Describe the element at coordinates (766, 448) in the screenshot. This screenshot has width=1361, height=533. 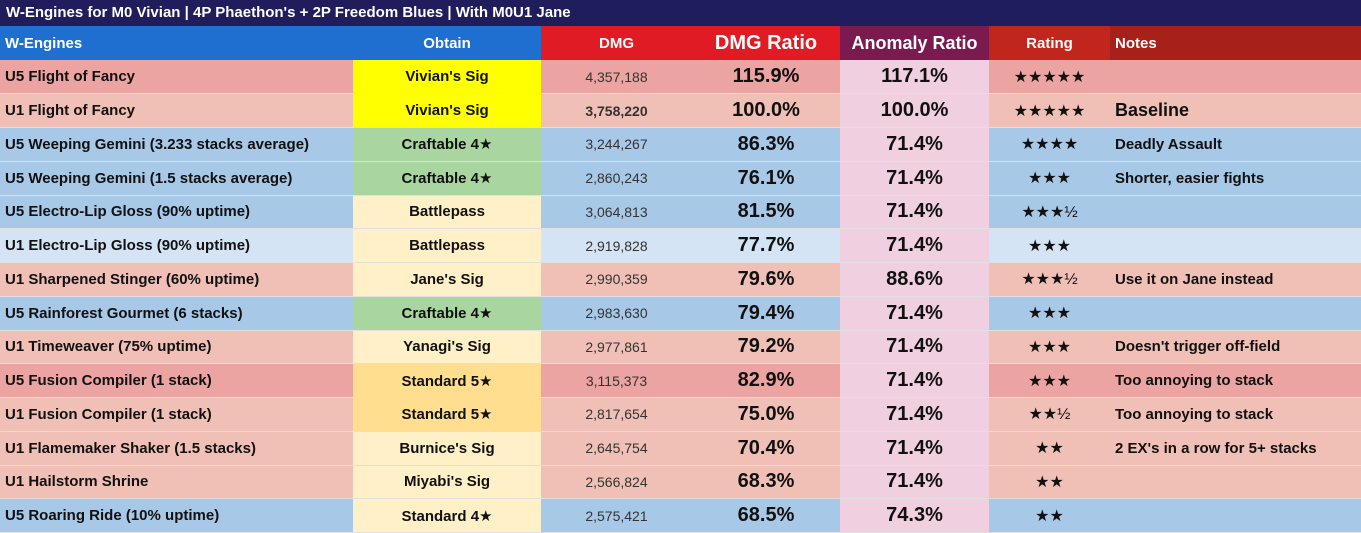
I see `dmg-ratio-cell: 70.4%` at that location.